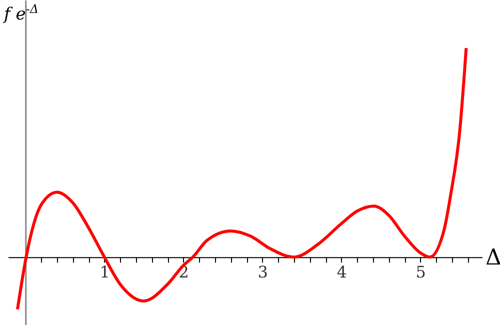 The height and width of the screenshot is (325, 500). What do you see at coordinates (421, 272) in the screenshot?
I see `x-tick-label: 5` at bounding box center [421, 272].